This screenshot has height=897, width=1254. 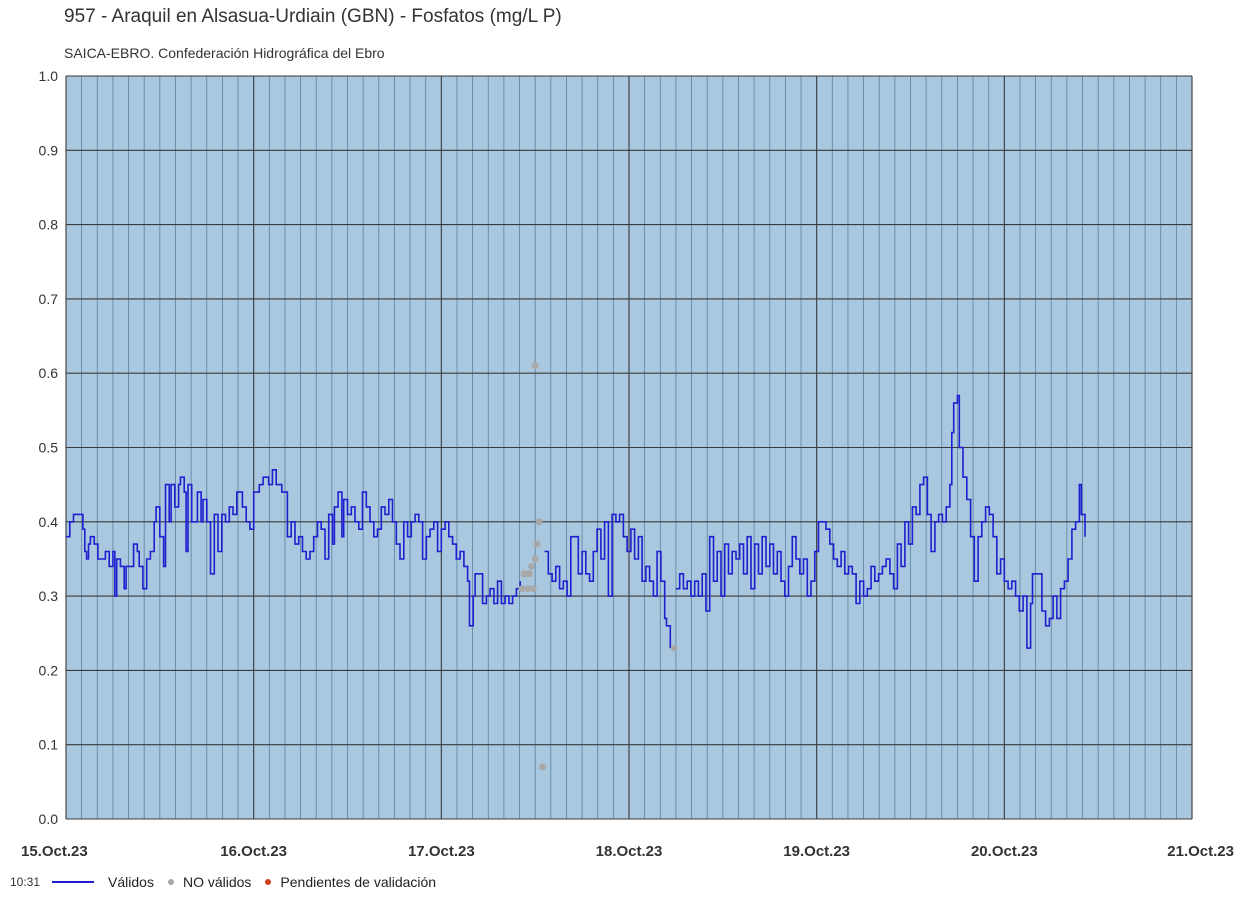 What do you see at coordinates (49, 745) in the screenshot?
I see `y-tick-label: 0.1` at bounding box center [49, 745].